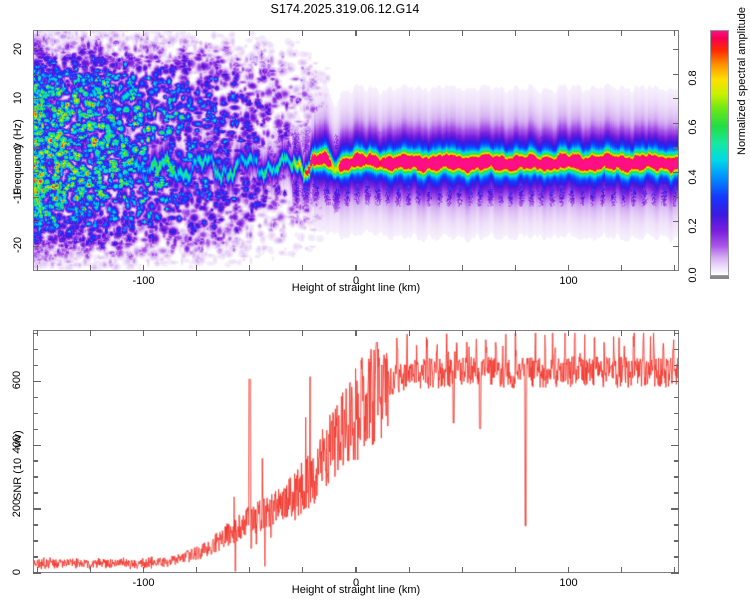 This screenshot has width=750, height=600. What do you see at coordinates (719, 277) in the screenshot?
I see `colorbar-base` at bounding box center [719, 277].